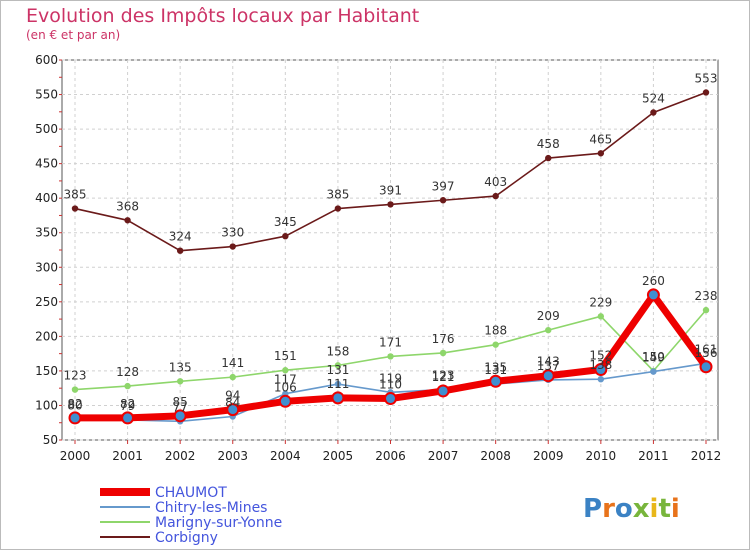 This screenshot has height=550, width=750. What do you see at coordinates (548, 144) in the screenshot?
I see `data-label-corbigny: 458` at bounding box center [548, 144].